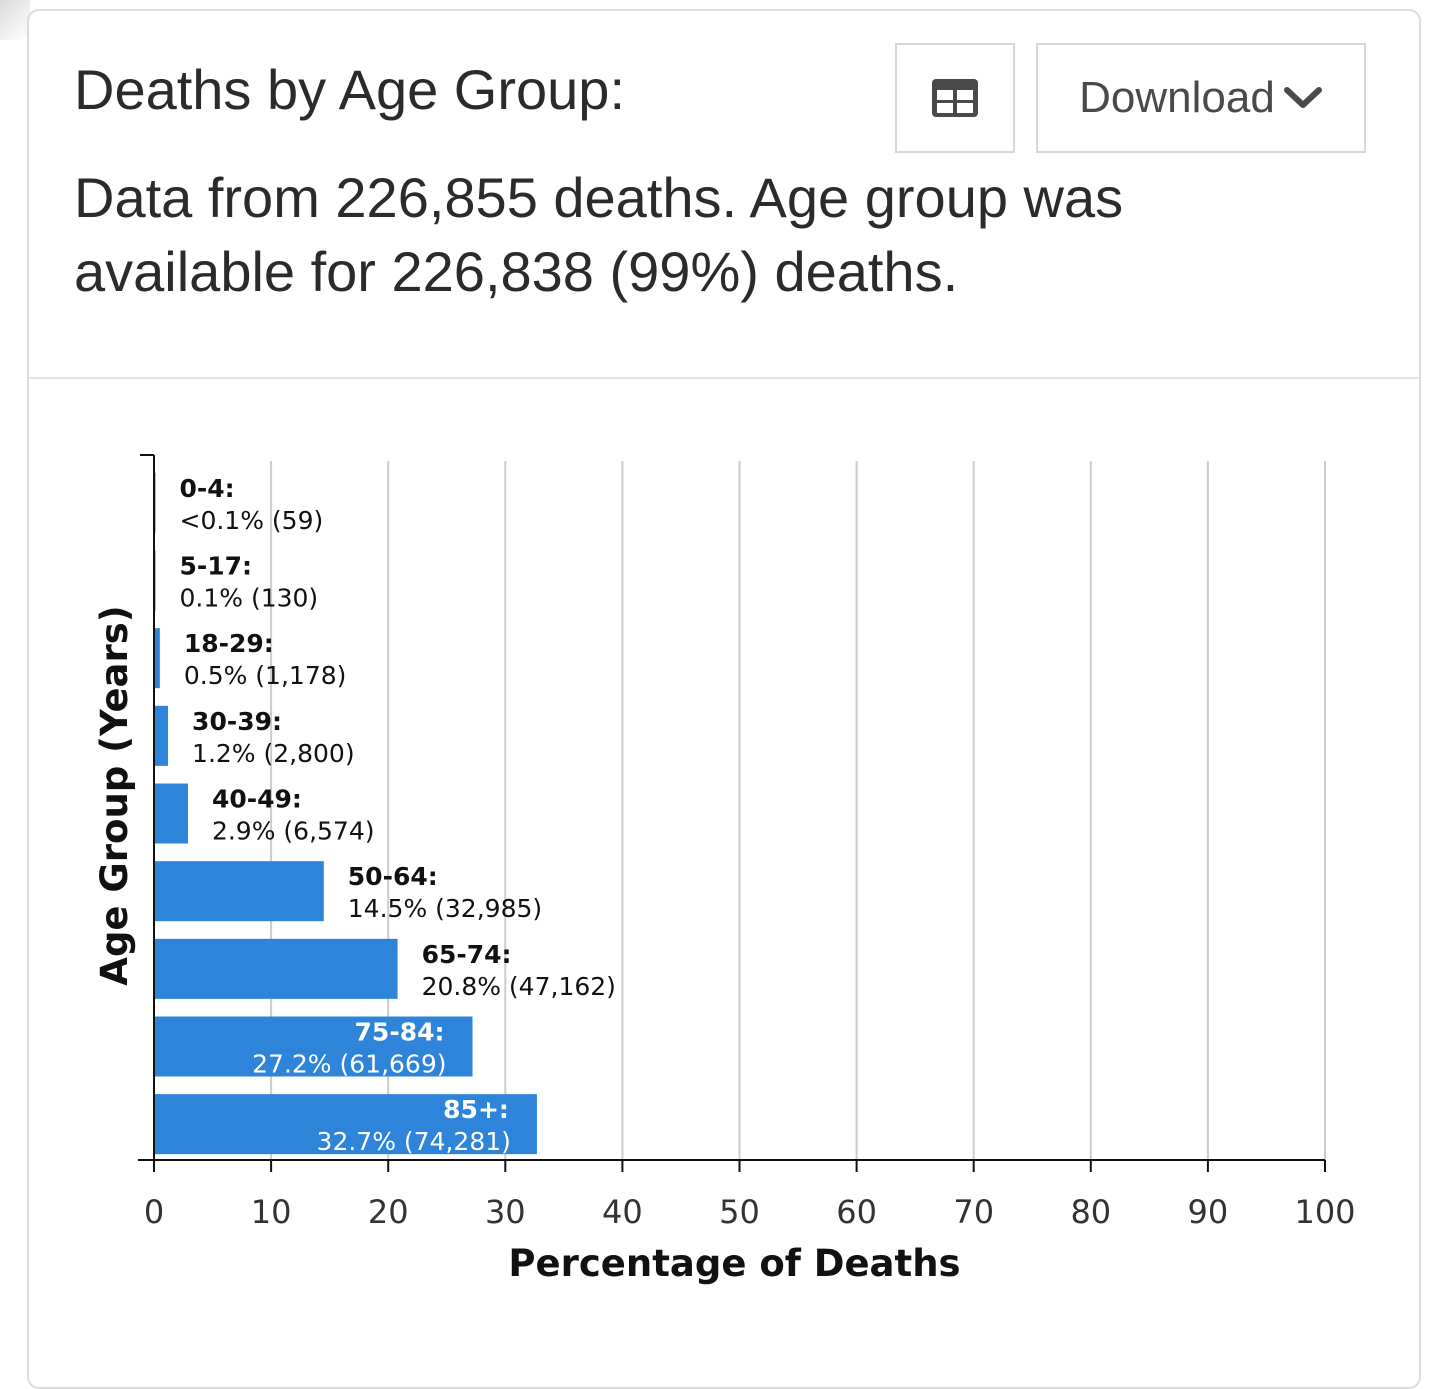 This screenshot has height=1389, width=1432. Describe the element at coordinates (293, 831) in the screenshot. I see `bar-value-label: 2.9% (6,574)` at that location.